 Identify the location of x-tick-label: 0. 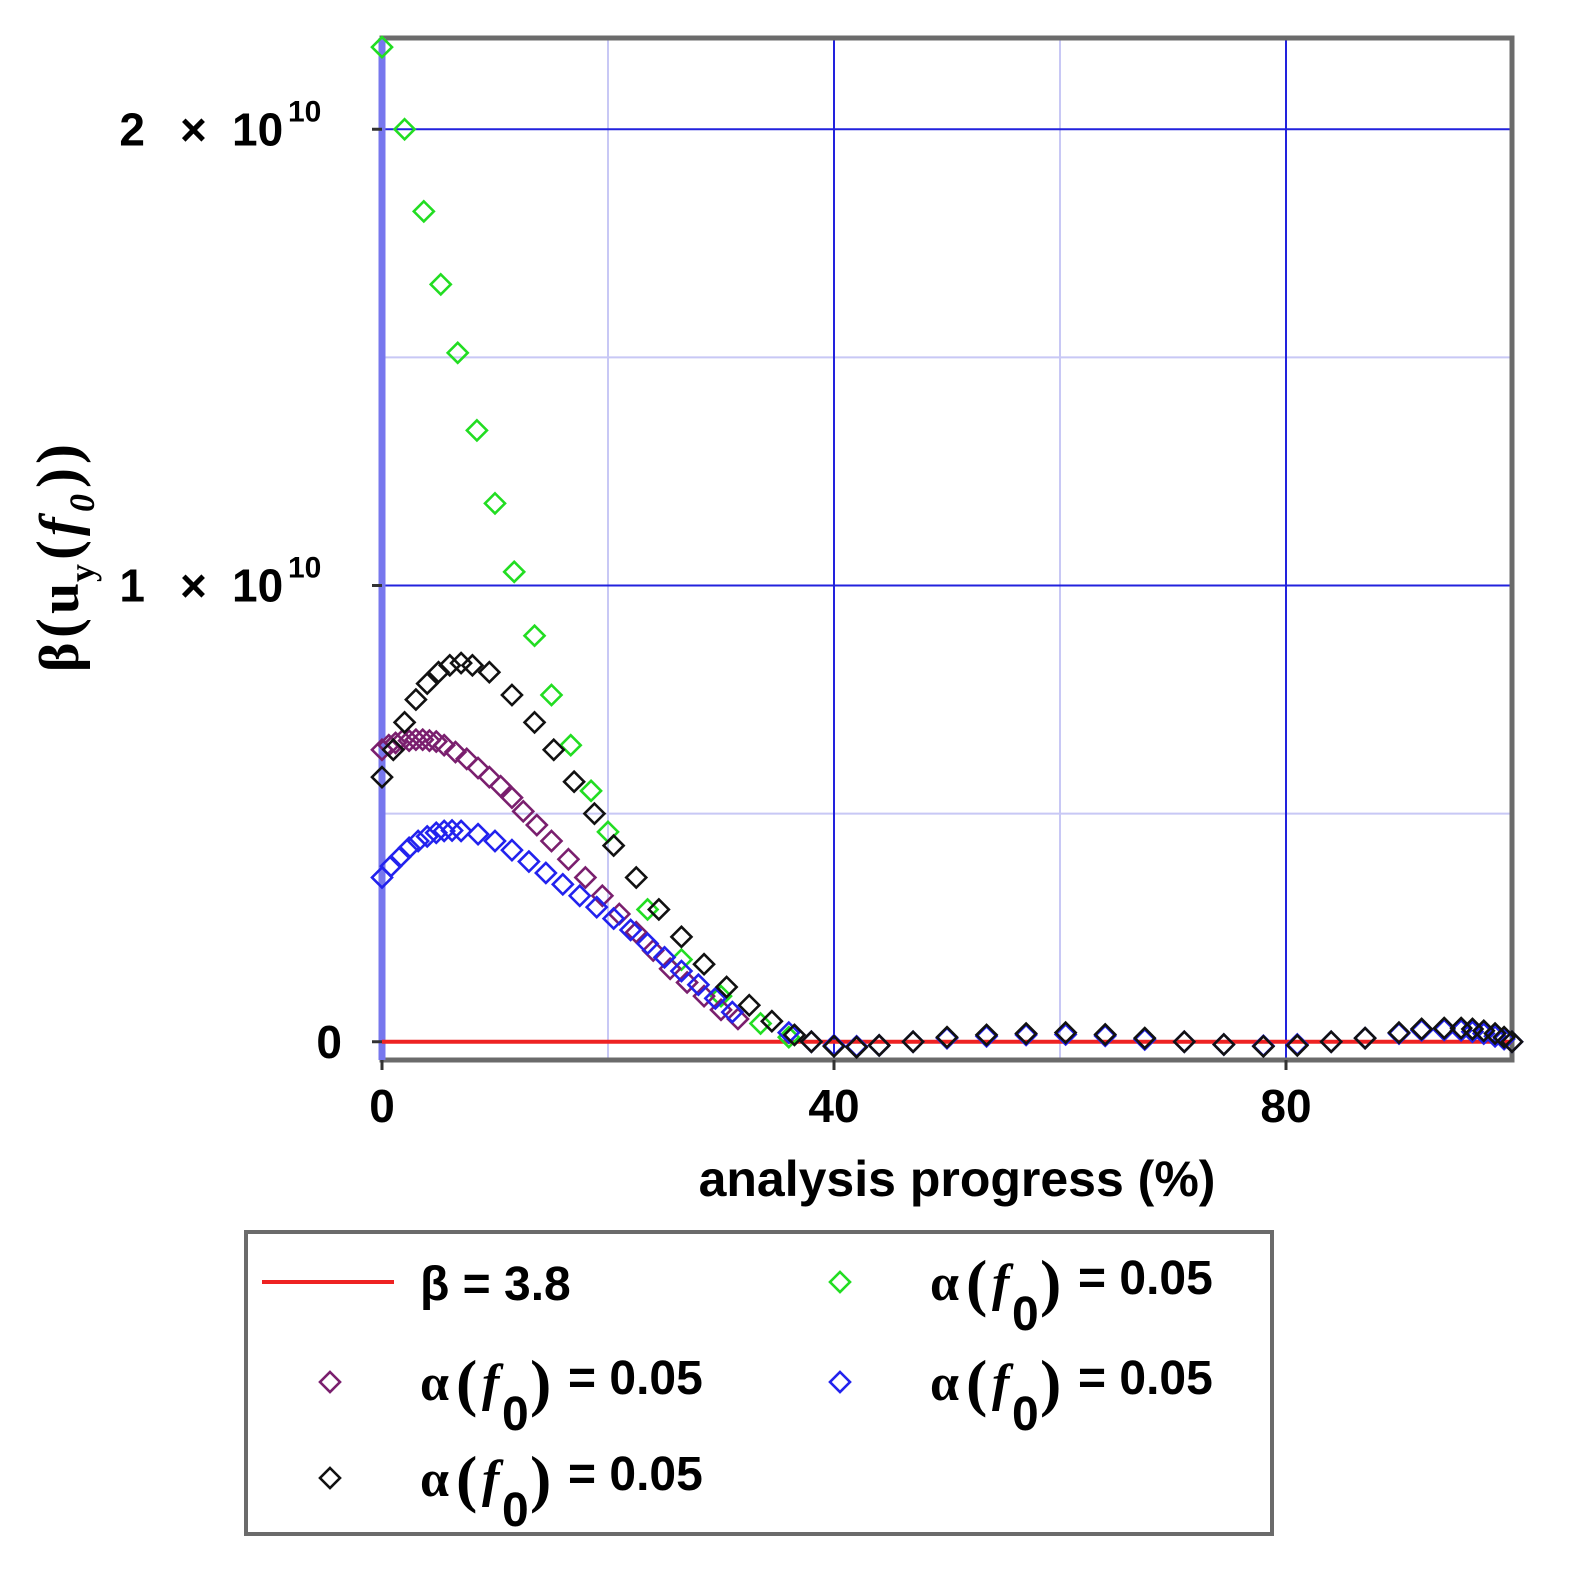
(382, 1106).